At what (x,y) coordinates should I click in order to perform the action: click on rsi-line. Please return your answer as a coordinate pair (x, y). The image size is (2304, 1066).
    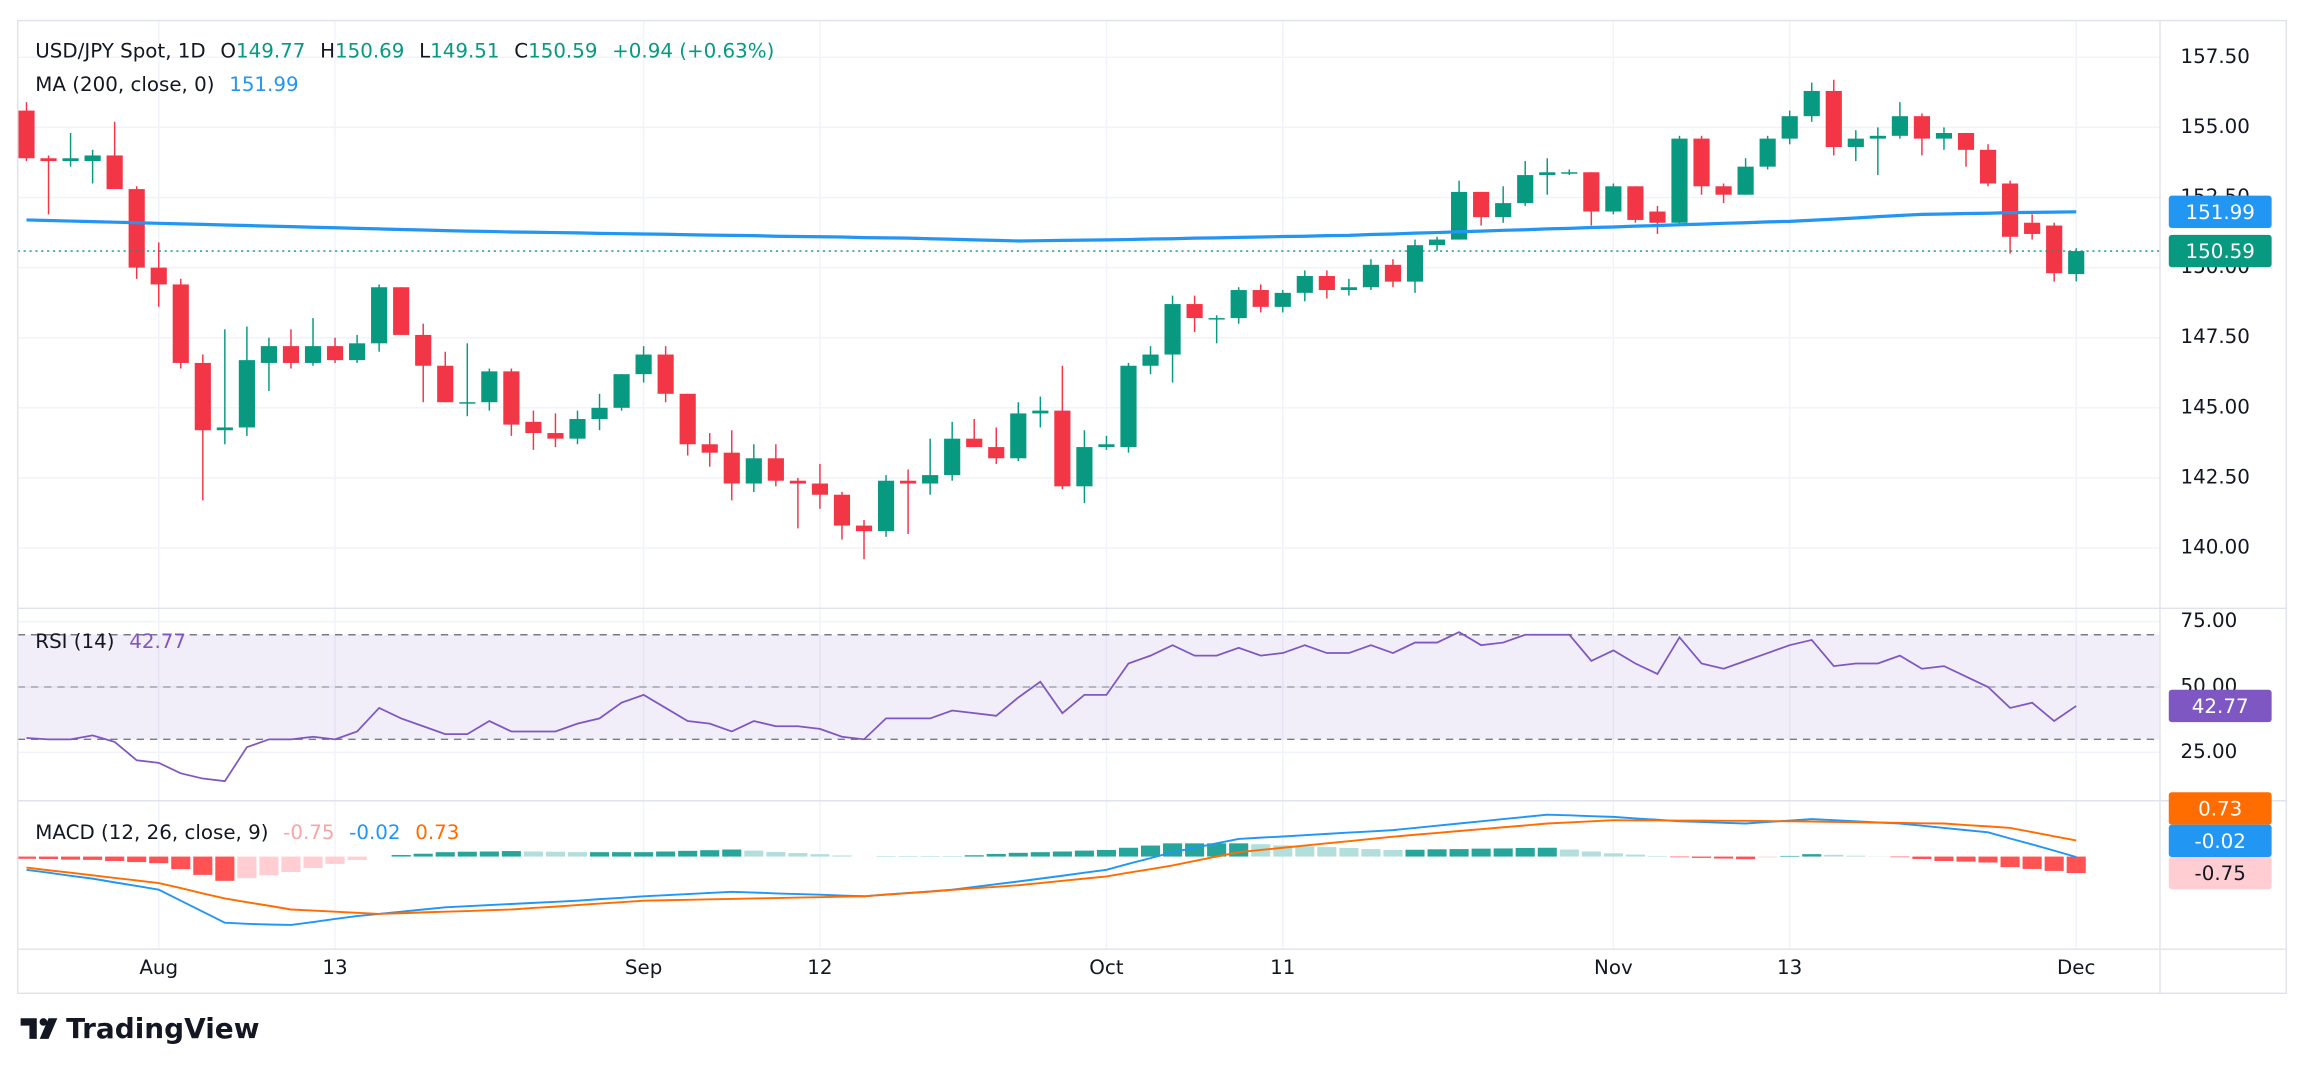
    Looking at the image, I should click on (1051, 707).